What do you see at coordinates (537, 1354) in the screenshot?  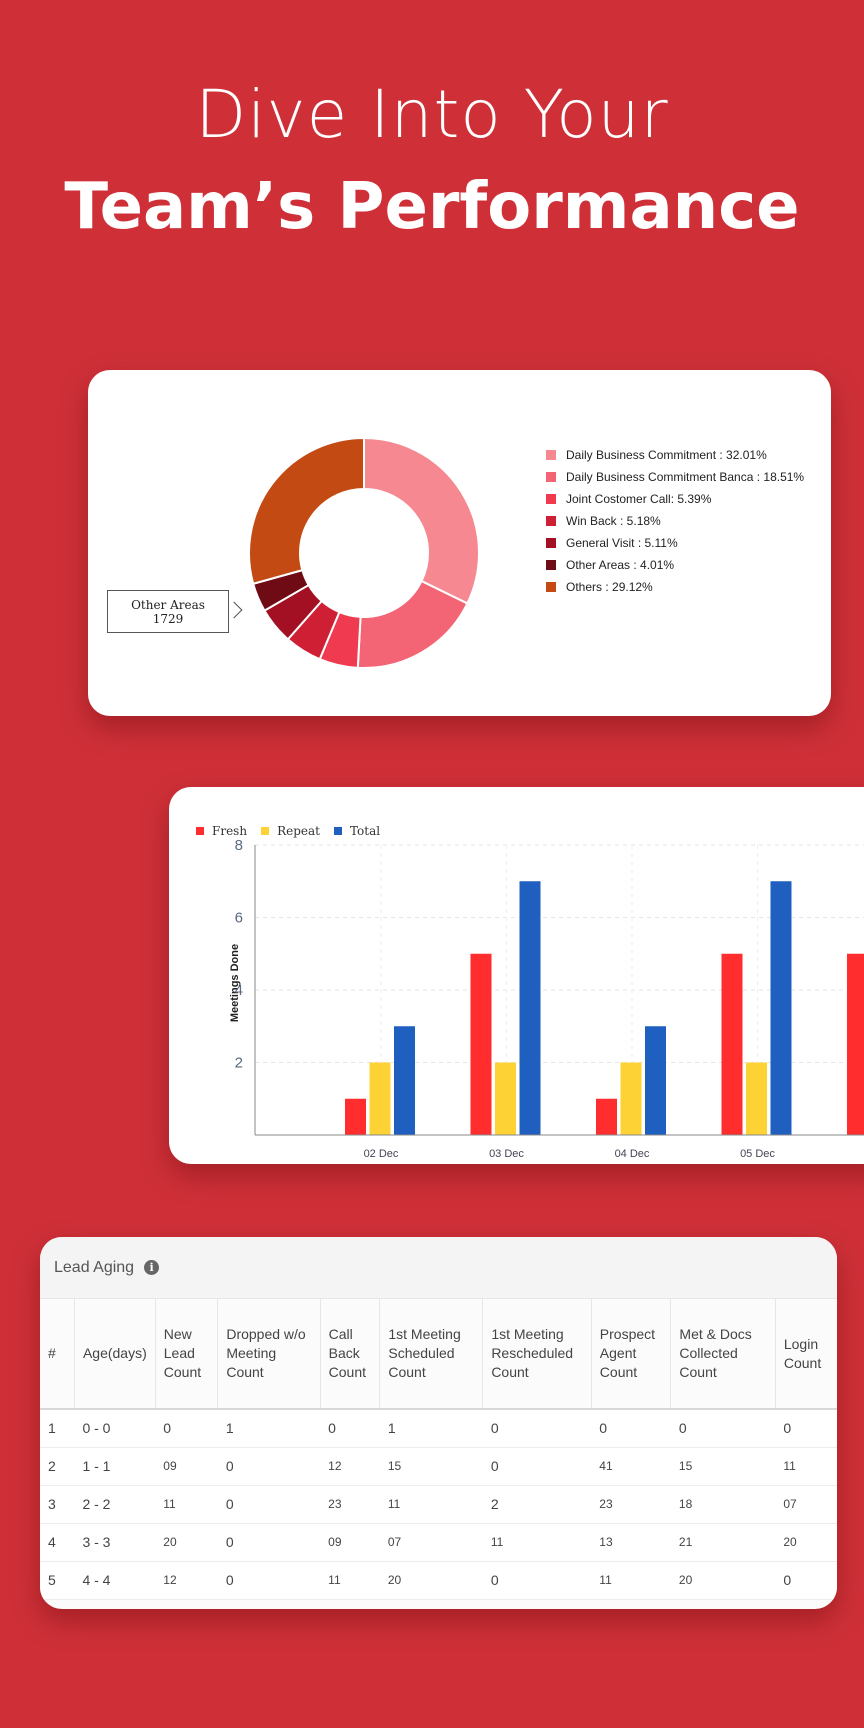 I see `column-header: 1st Meeting Rescheduled Count` at bounding box center [537, 1354].